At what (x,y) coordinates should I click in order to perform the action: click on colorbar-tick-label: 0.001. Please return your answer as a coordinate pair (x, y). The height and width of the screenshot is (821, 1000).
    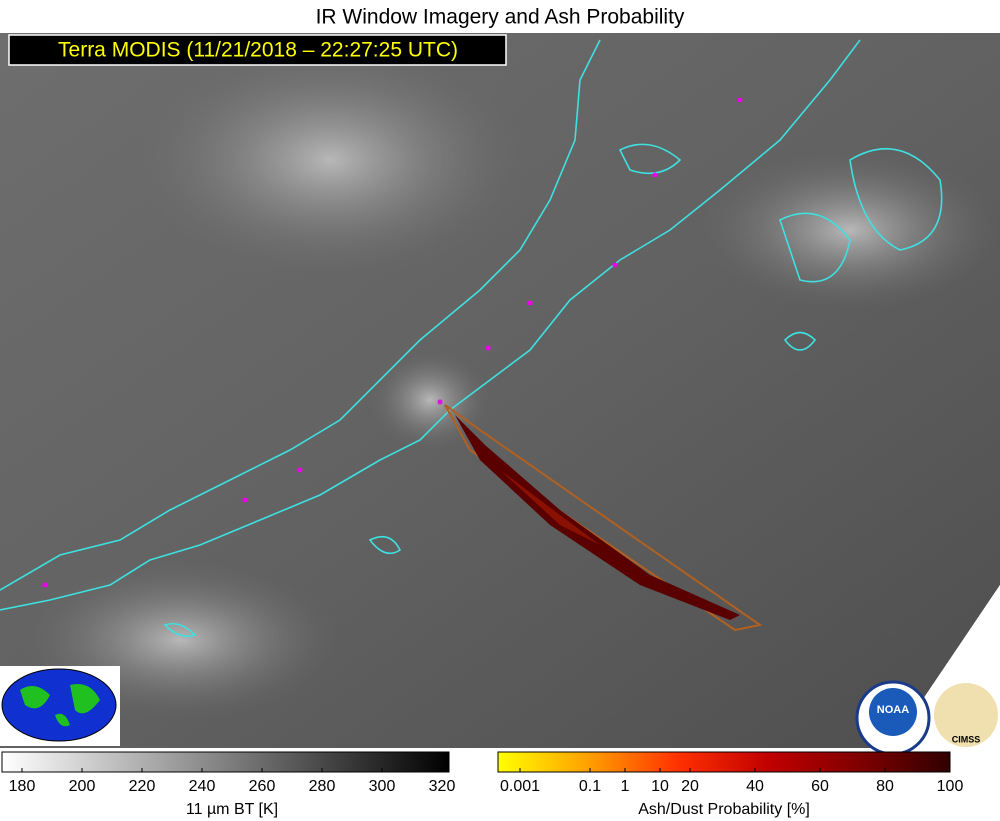
    Looking at the image, I should click on (520, 786).